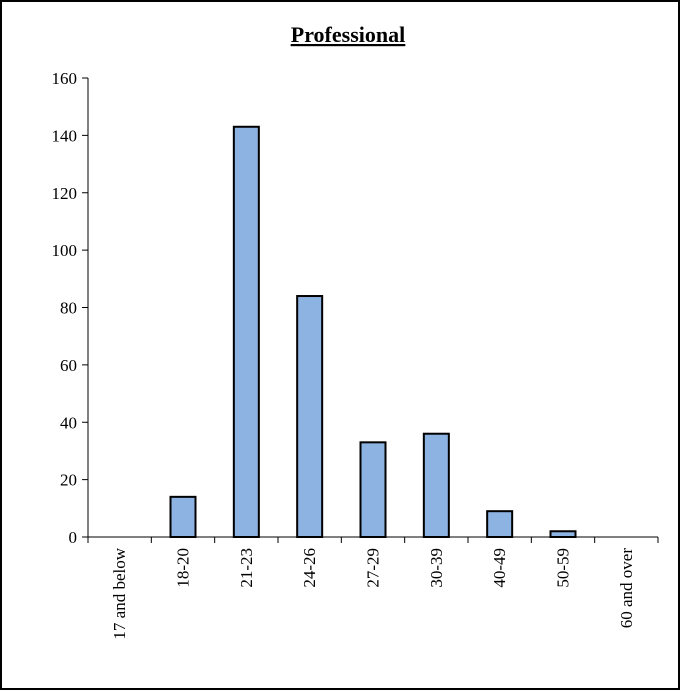  What do you see at coordinates (68, 422) in the screenshot?
I see `y-tick-label: 40` at bounding box center [68, 422].